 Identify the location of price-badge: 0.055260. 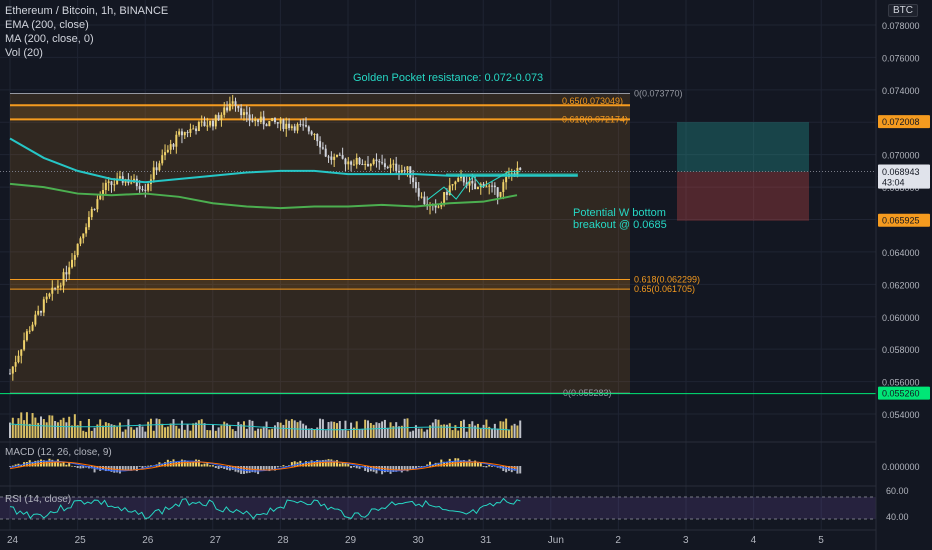
(904, 393).